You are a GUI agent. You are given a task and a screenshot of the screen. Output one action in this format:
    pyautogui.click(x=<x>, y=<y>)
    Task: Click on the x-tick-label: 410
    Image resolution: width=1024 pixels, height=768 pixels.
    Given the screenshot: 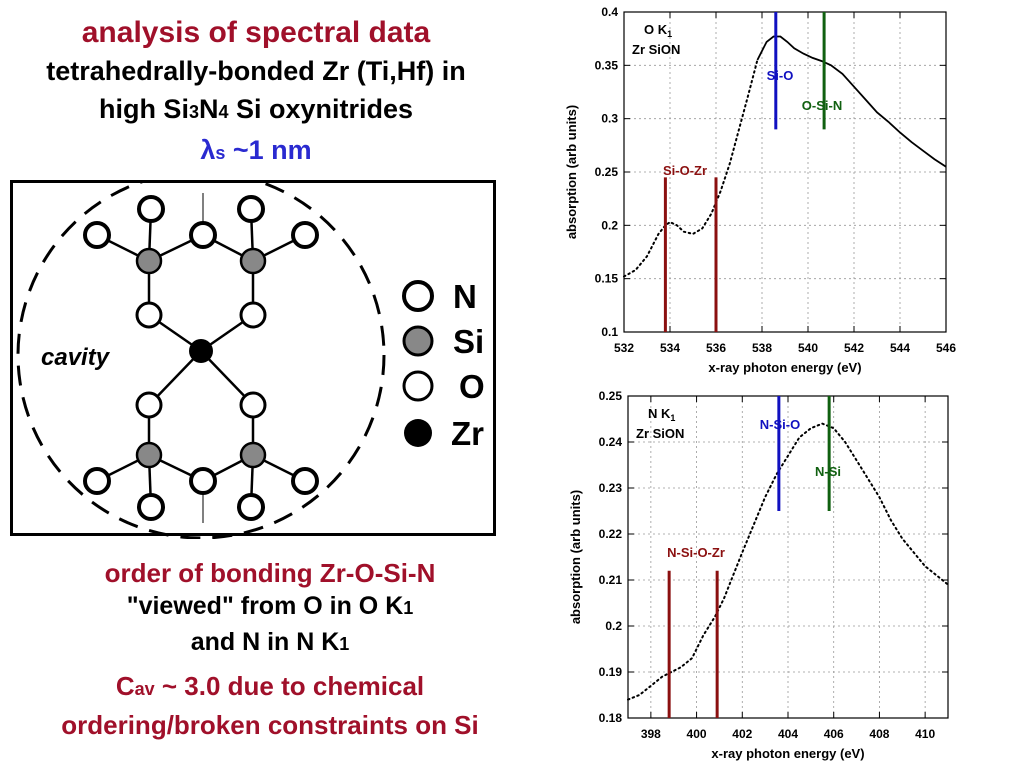 What is the action you would take?
    pyautogui.click(x=925, y=734)
    